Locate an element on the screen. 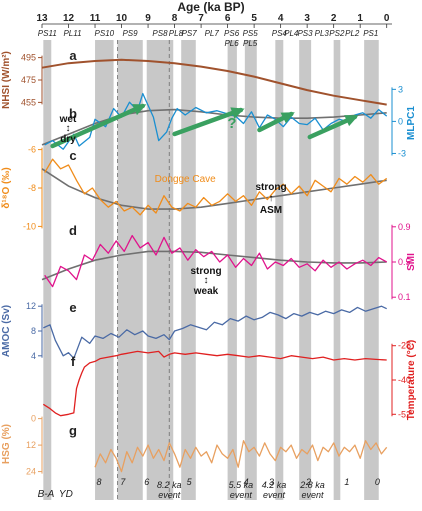 Image resolution: width=422 pixels, height=511 pixels. phase-band-ps2 is located at coordinates (337, 270).